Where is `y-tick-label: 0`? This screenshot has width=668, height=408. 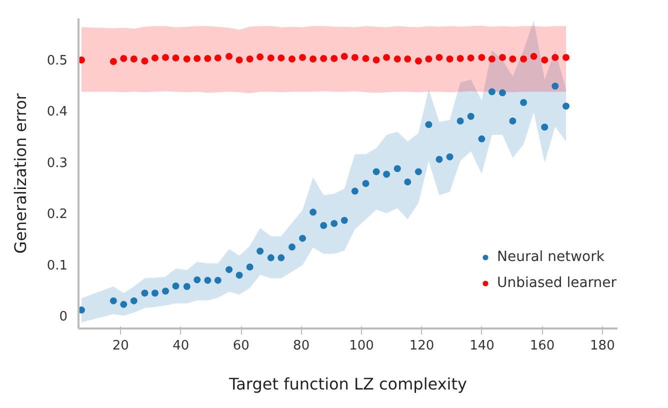
y-tick-label: 0 is located at coordinates (63, 317).